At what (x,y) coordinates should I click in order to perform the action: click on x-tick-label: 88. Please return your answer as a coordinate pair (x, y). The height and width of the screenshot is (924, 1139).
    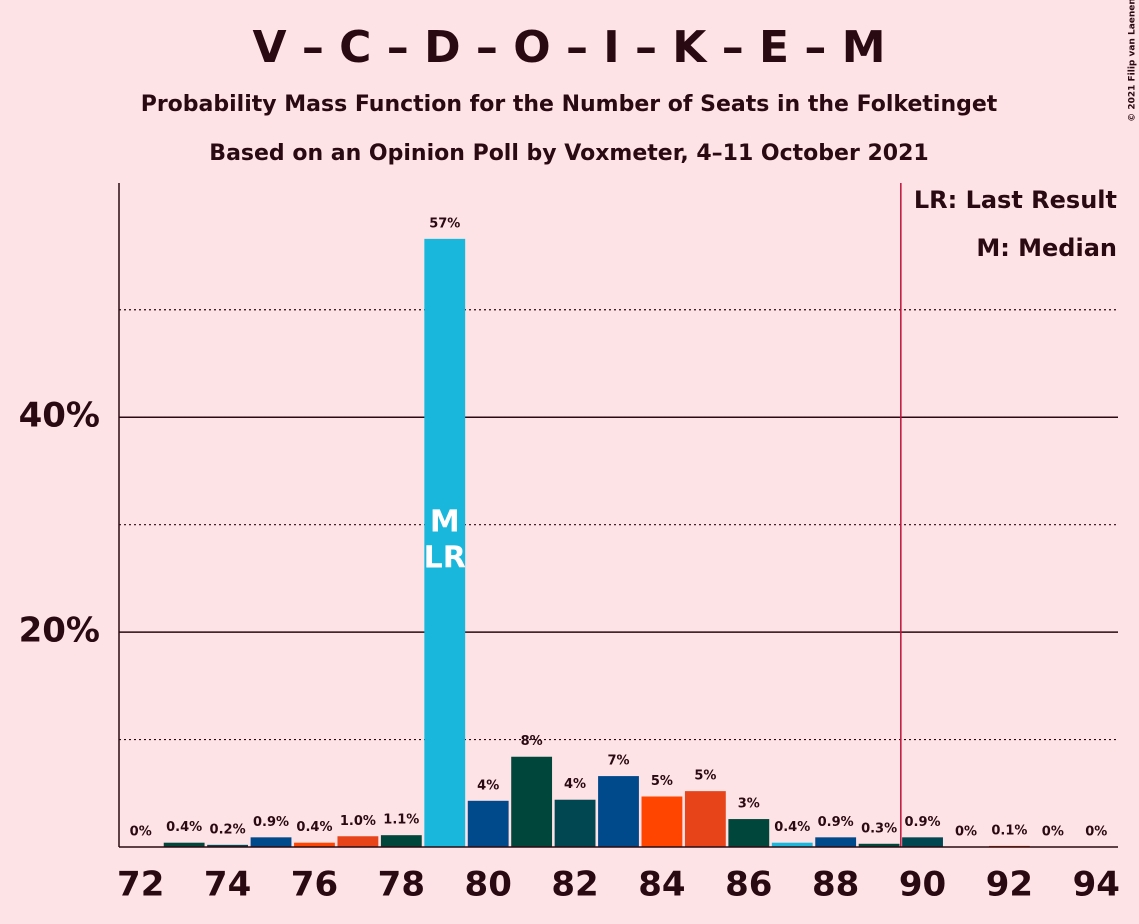
    Looking at the image, I should click on (835, 885).